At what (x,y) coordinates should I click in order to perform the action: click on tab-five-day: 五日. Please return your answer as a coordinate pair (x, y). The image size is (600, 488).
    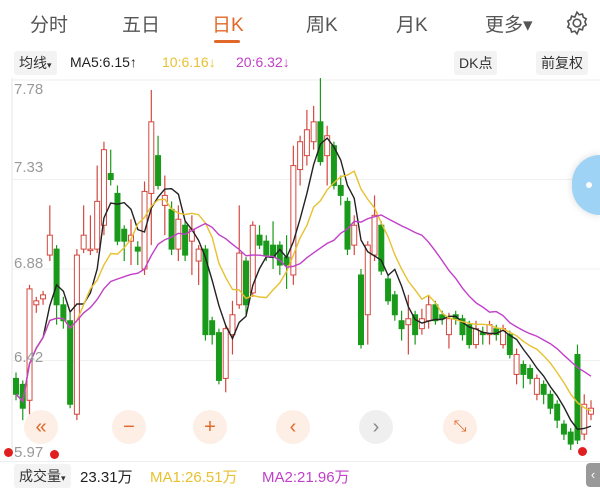
    Looking at the image, I should click on (141, 25).